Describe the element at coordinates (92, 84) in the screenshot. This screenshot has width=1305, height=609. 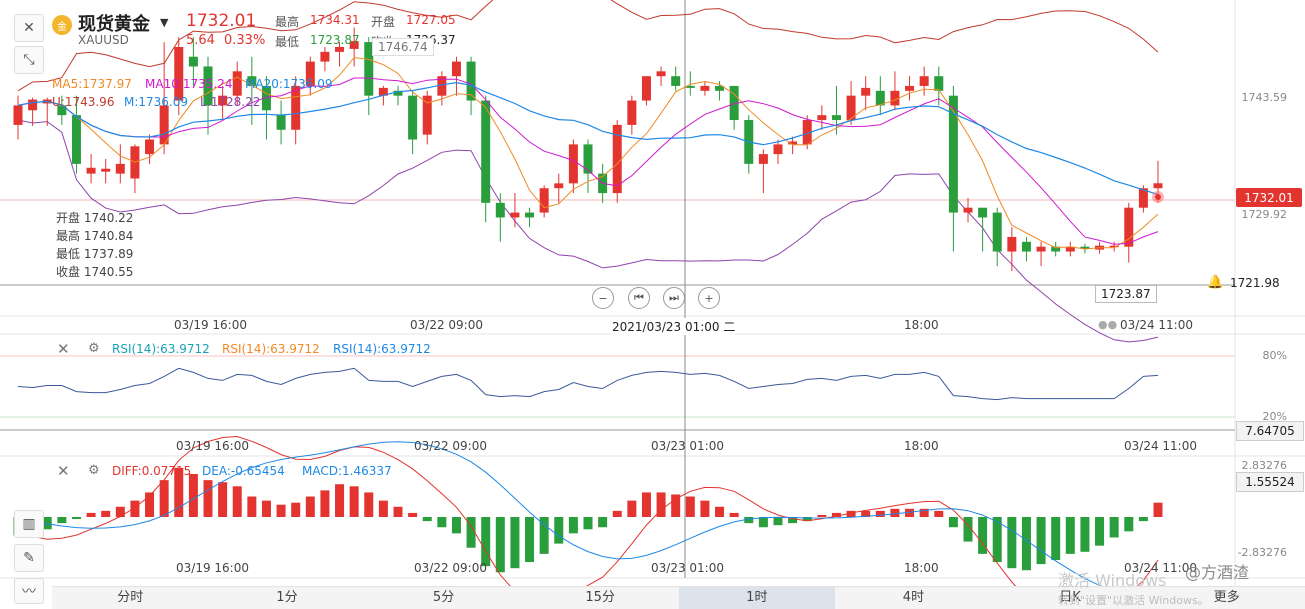
I see `ma5-legend: MA5:1737.97` at that location.